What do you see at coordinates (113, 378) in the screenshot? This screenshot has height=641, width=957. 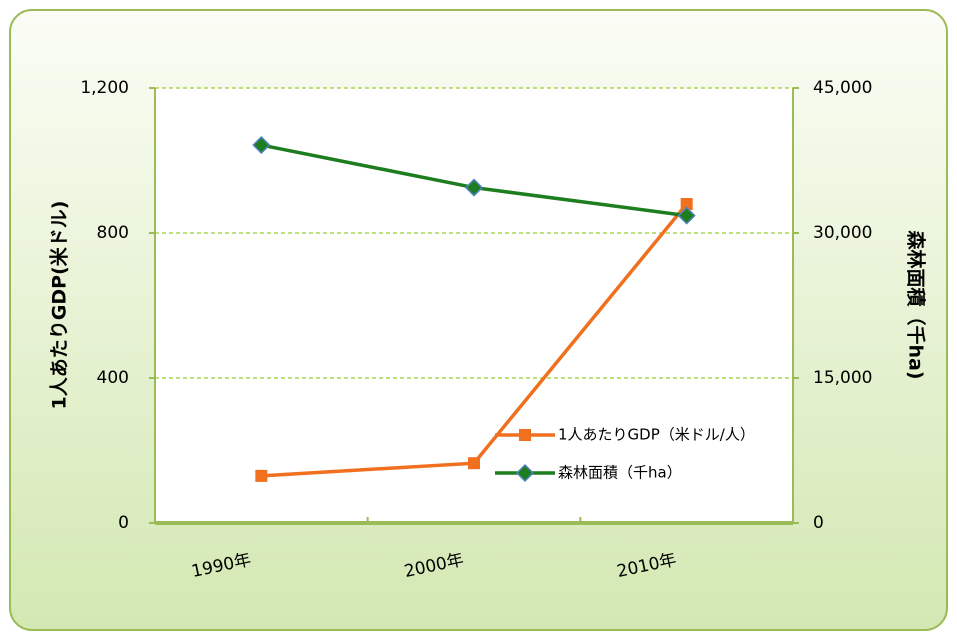 I see `y-tick-label: 400` at bounding box center [113, 378].